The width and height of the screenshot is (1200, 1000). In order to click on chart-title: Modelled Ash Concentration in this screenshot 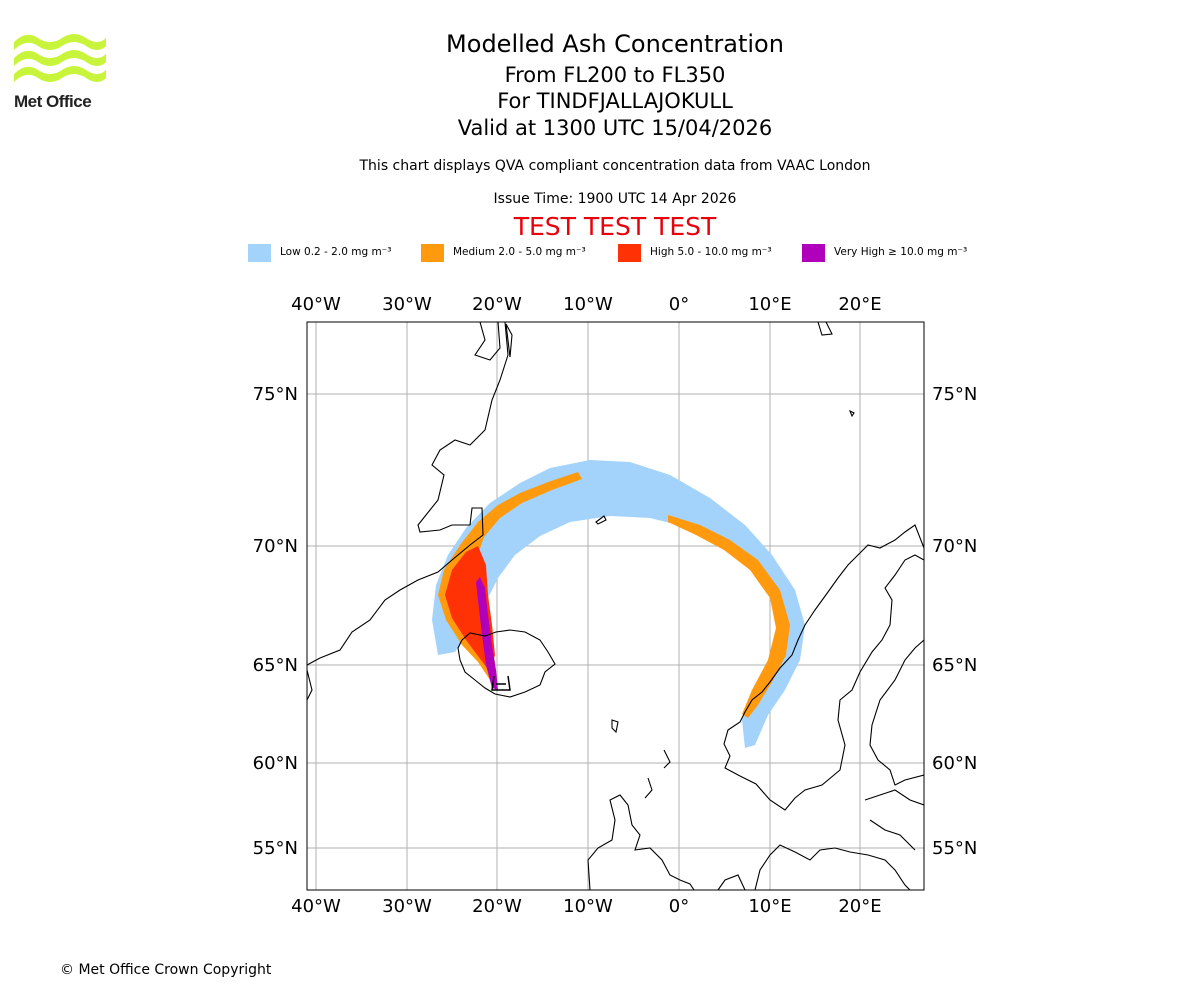, I will do `click(615, 44)`.